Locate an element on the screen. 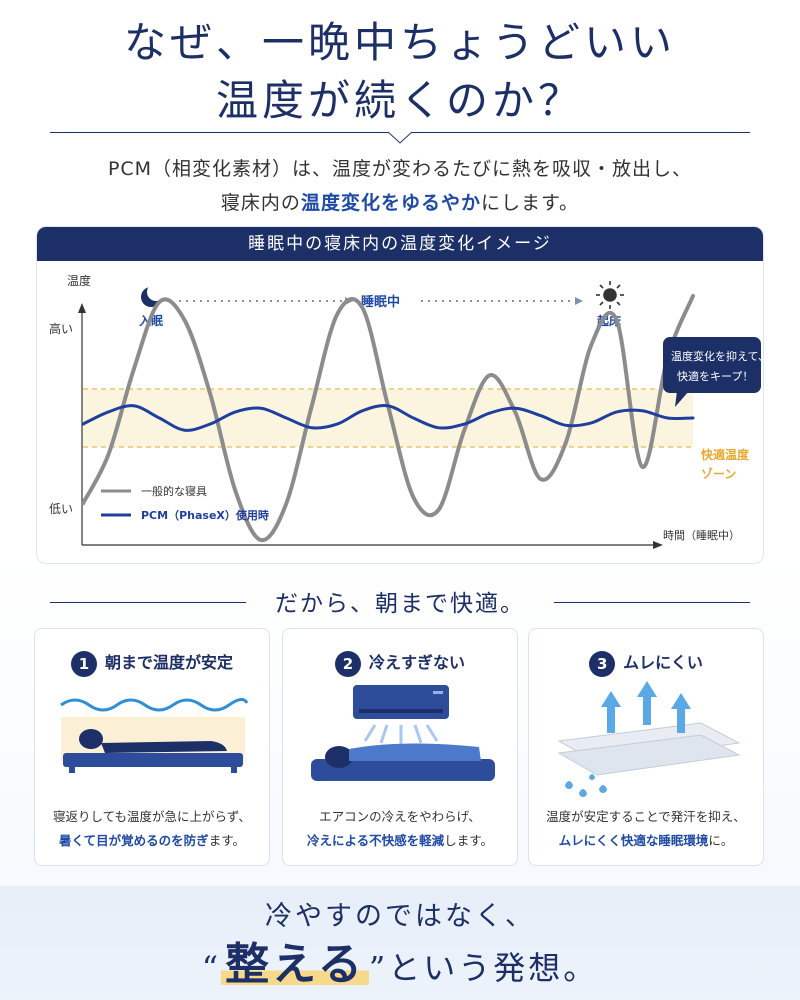  sleeping-label: 睡眠中 is located at coordinates (380, 302).